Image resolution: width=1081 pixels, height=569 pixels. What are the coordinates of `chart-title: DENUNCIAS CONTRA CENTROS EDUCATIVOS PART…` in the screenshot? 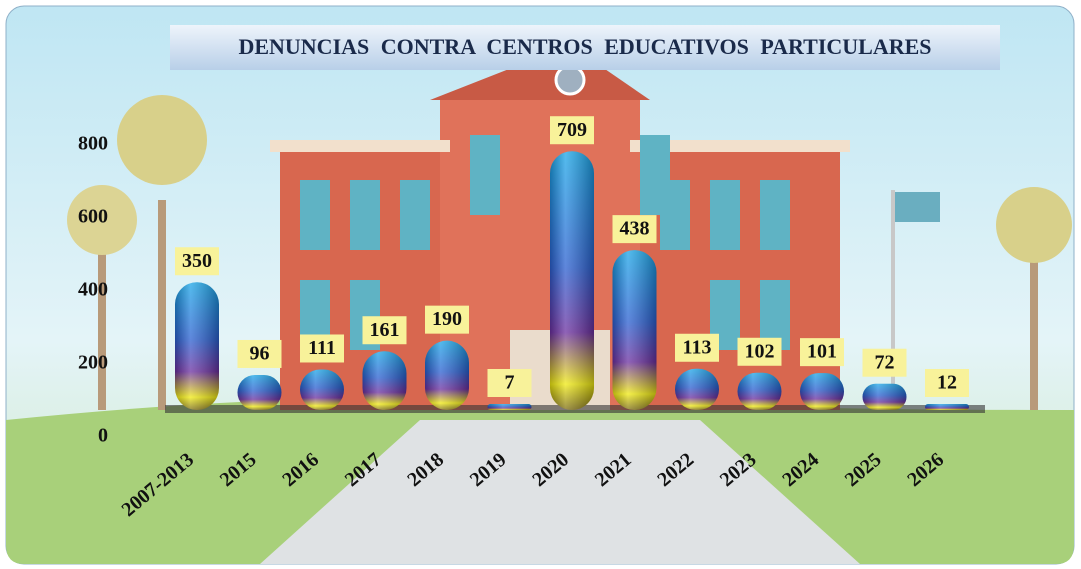 It's located at (584, 46).